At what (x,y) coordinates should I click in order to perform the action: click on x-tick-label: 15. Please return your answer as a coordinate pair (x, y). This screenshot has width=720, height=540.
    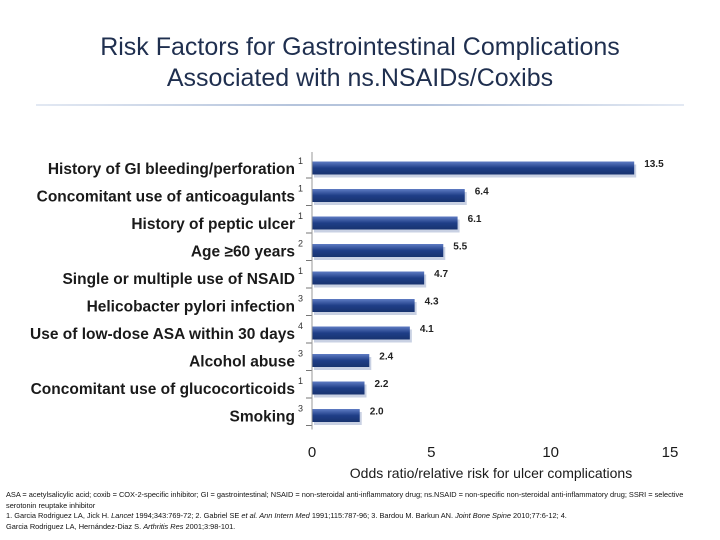
    Looking at the image, I should click on (670, 452).